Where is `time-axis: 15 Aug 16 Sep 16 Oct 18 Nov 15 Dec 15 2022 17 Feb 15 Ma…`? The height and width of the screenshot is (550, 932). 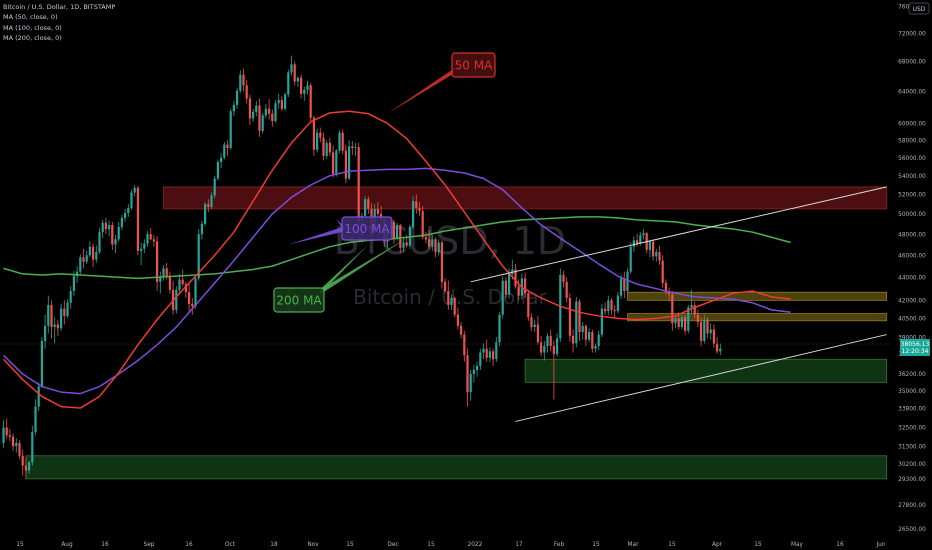
time-axis: 15 Aug 16 Sep 16 Oct 18 Nov 15 Dec 15 2022 17 Feb 15 Ma… is located at coordinates (451, 545).